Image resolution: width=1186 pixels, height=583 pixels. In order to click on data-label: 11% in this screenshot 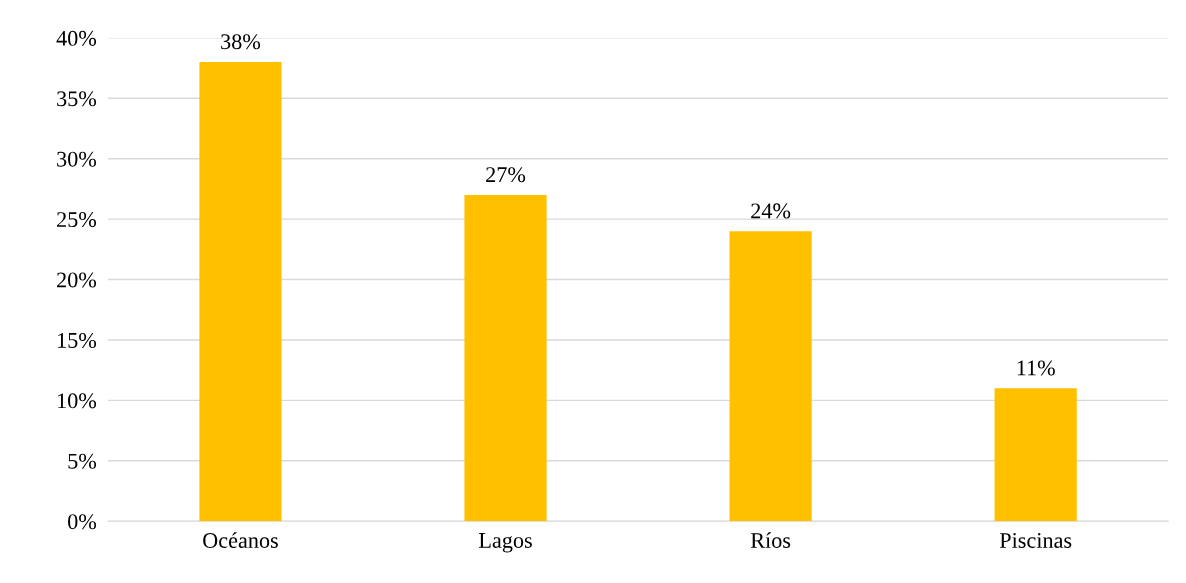, I will do `click(1036, 368)`.